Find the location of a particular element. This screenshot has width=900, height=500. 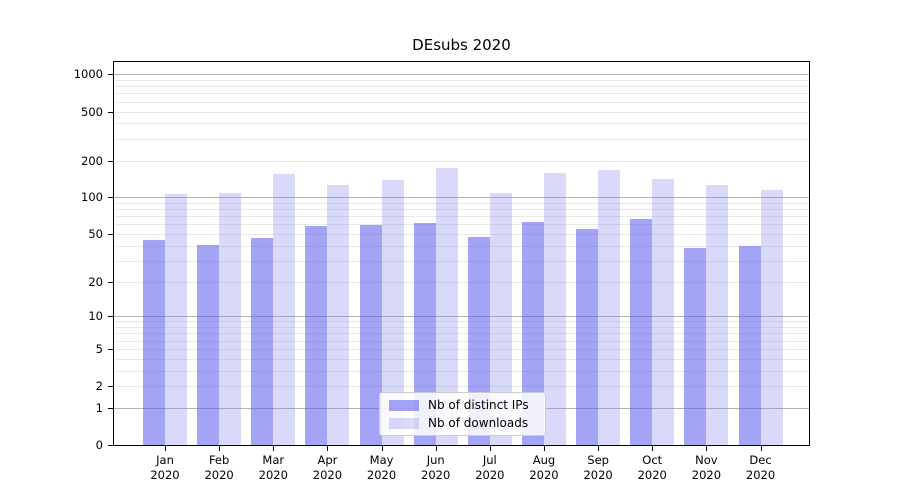

bar-distinct-ips-jun is located at coordinates (424, 333).